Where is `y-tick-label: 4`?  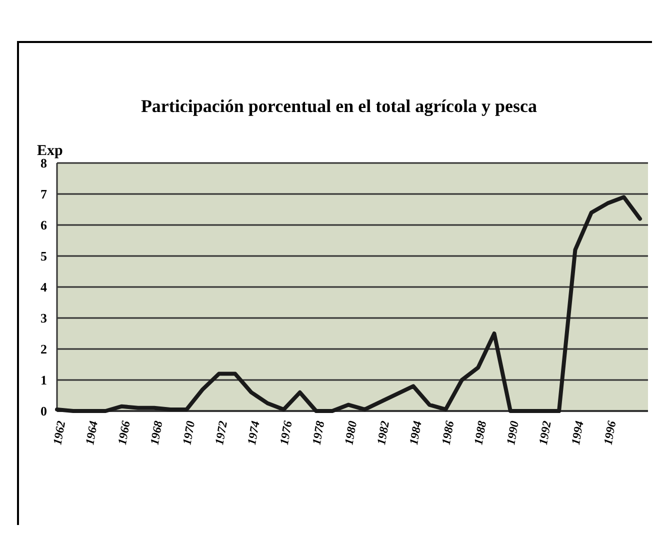 y-tick-label: 4 is located at coordinates (44, 287).